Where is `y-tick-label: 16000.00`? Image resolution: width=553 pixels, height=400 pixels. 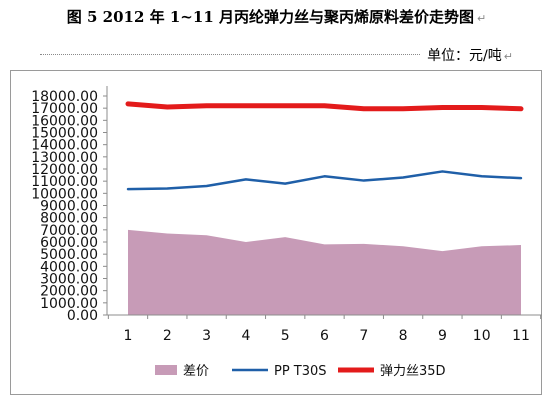
y-tick-label: 16000.00 is located at coordinates (64, 121).